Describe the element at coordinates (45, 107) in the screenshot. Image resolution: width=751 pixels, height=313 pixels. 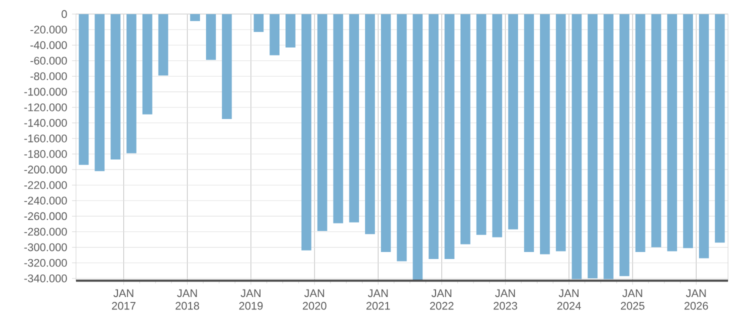
I see `y-tick-label: -120.000` at that location.